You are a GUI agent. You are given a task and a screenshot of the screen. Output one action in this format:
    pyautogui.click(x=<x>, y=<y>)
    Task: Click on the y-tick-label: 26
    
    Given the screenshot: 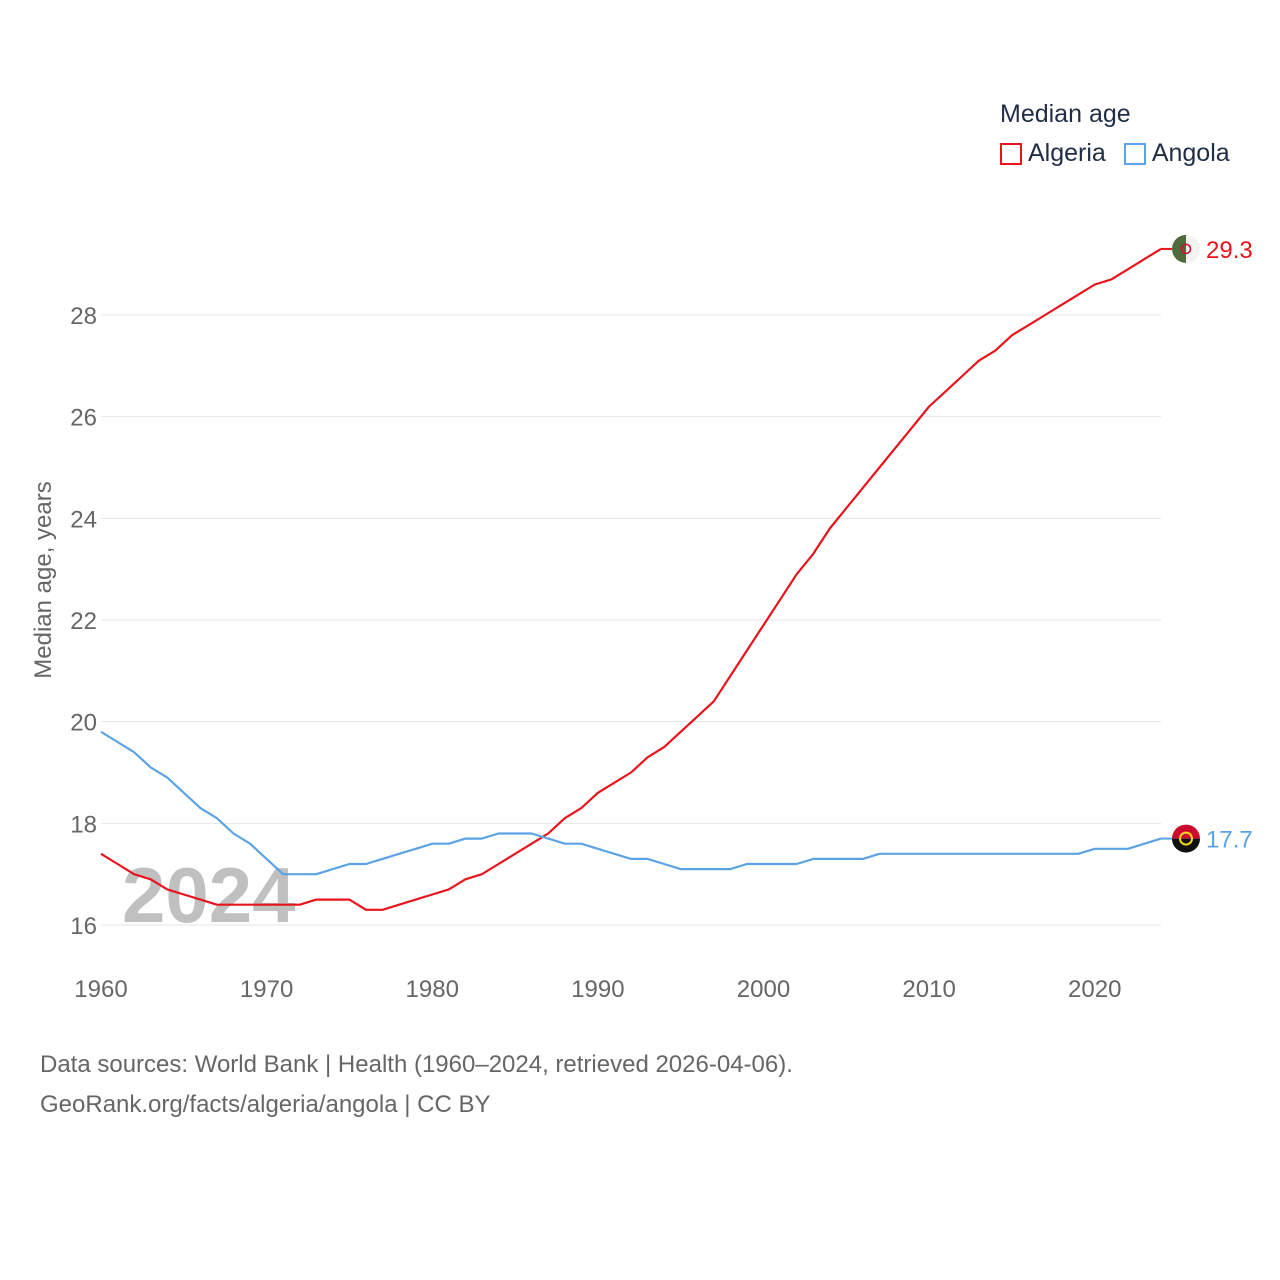 What is the action you would take?
    pyautogui.click(x=83, y=418)
    